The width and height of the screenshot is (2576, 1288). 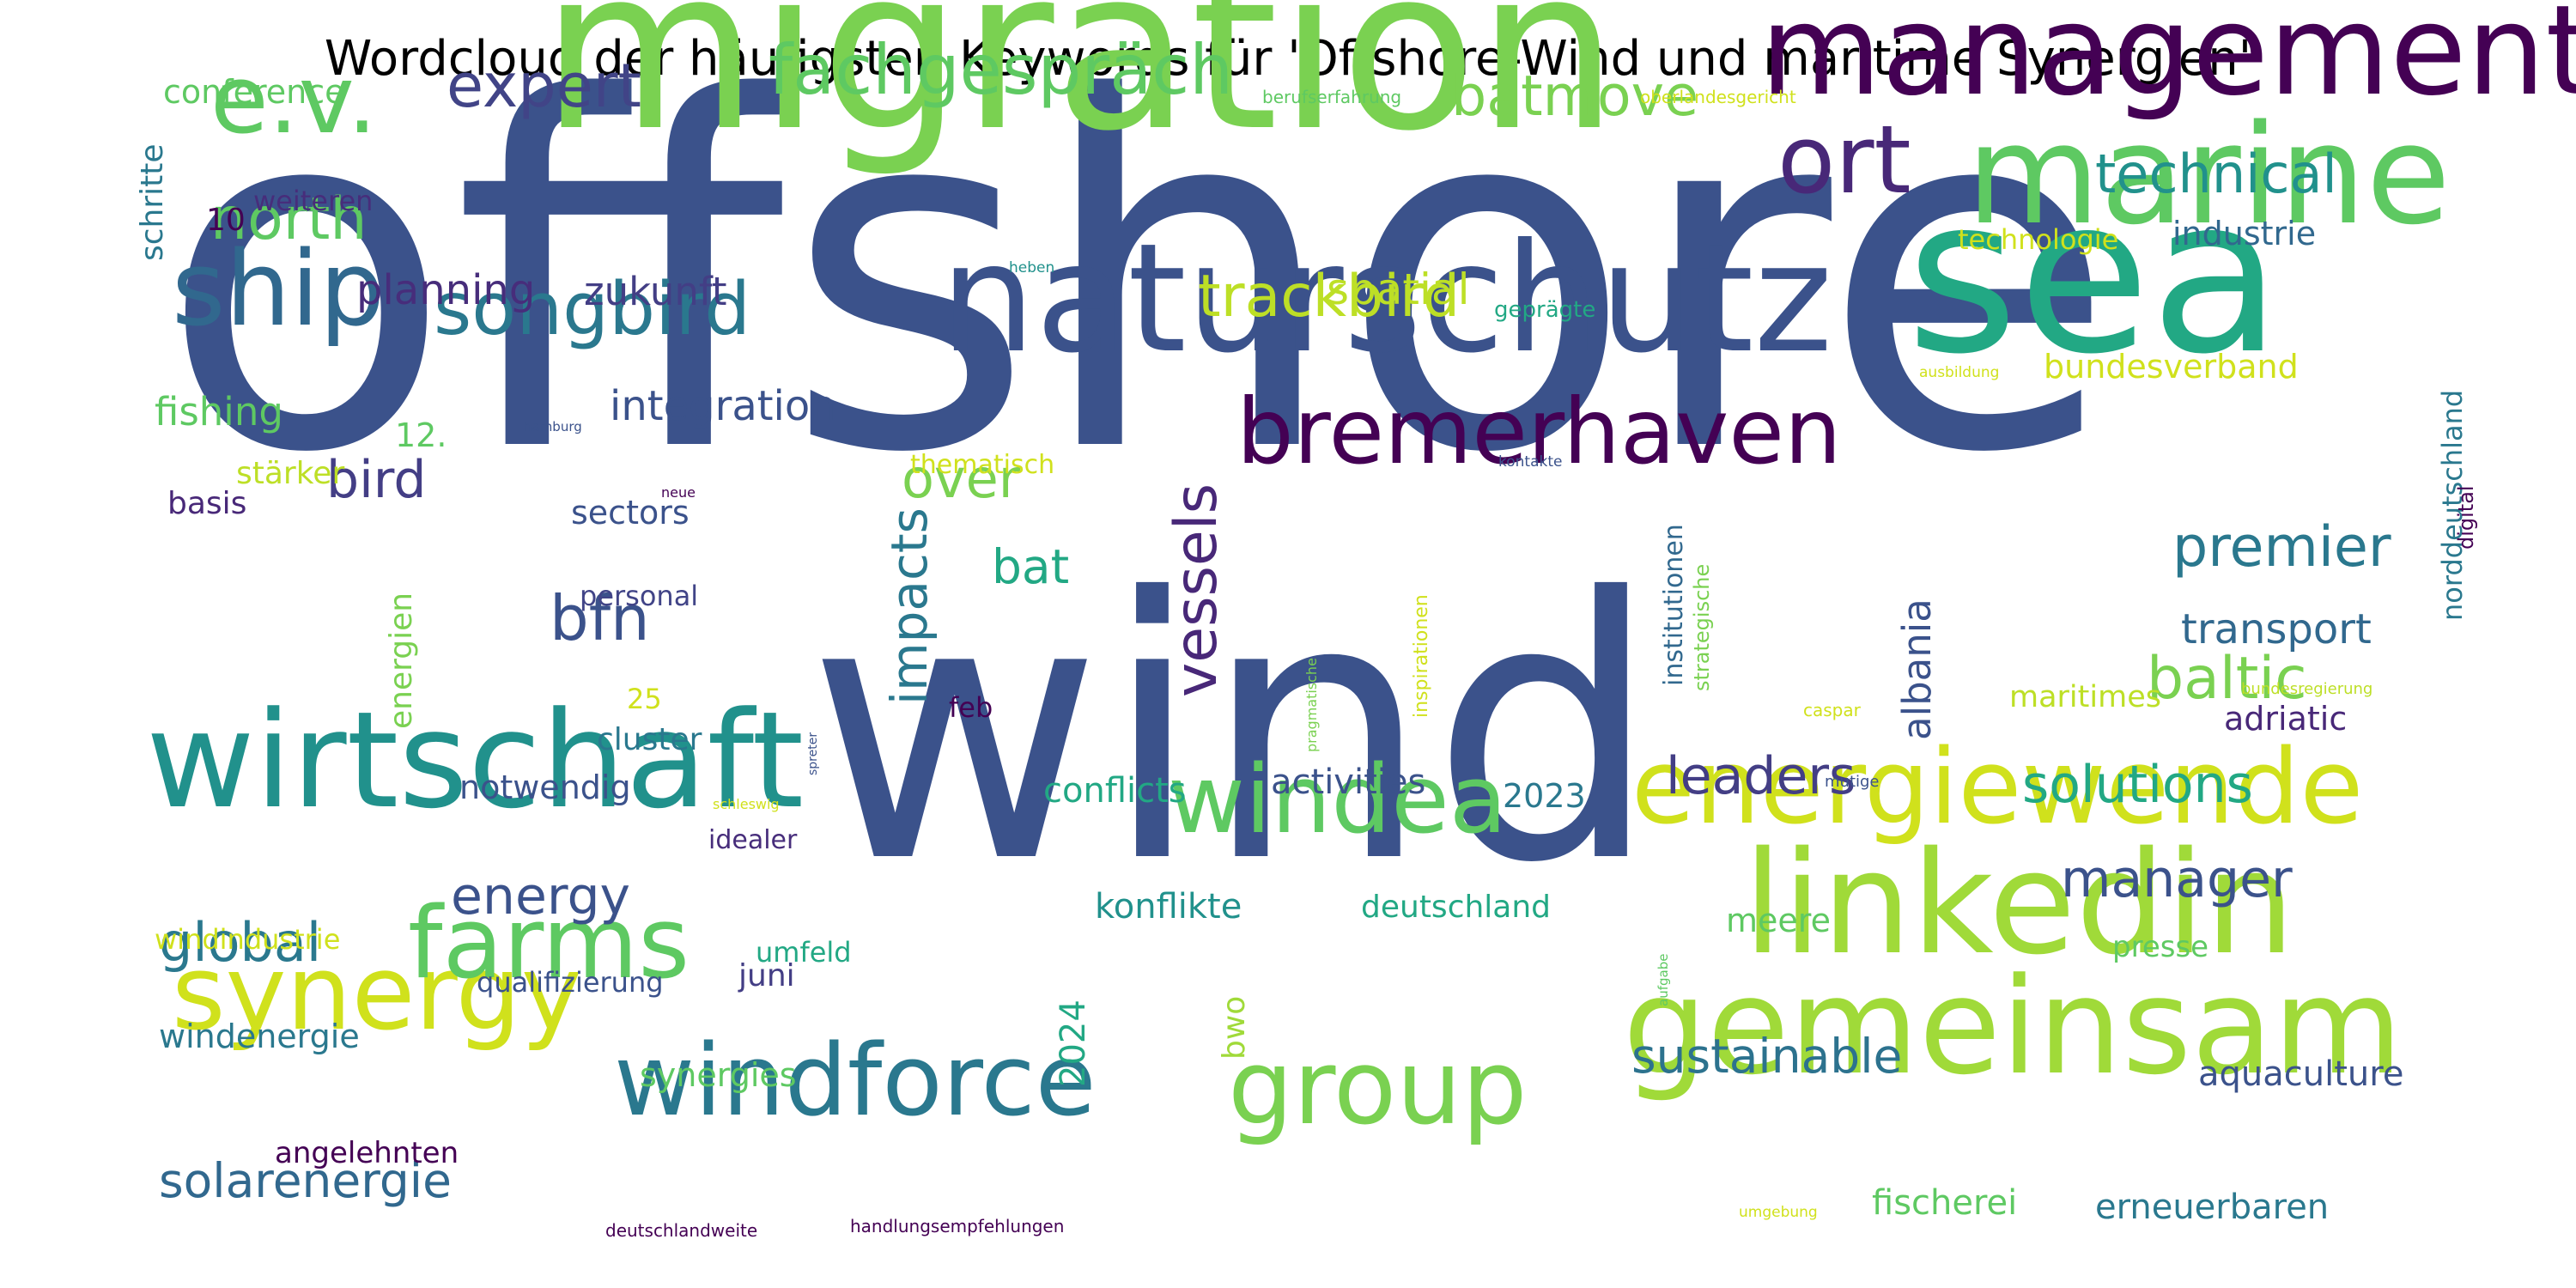 I want to click on word-migration: migration, so click(x=1080, y=90).